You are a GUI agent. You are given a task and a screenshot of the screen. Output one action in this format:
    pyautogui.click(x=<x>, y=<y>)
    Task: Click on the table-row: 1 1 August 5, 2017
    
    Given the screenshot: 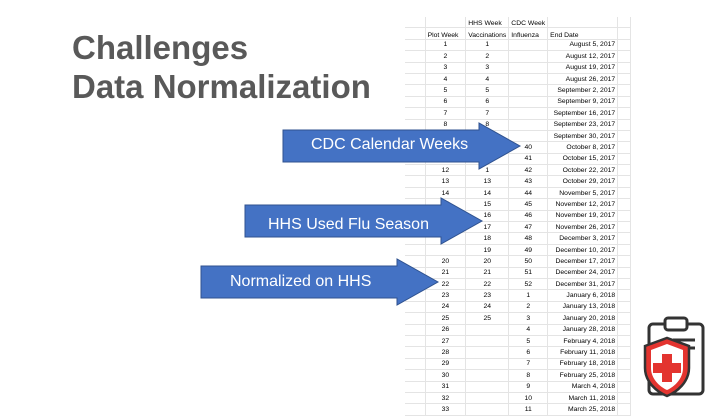 What is the action you would take?
    pyautogui.click(x=518, y=45)
    